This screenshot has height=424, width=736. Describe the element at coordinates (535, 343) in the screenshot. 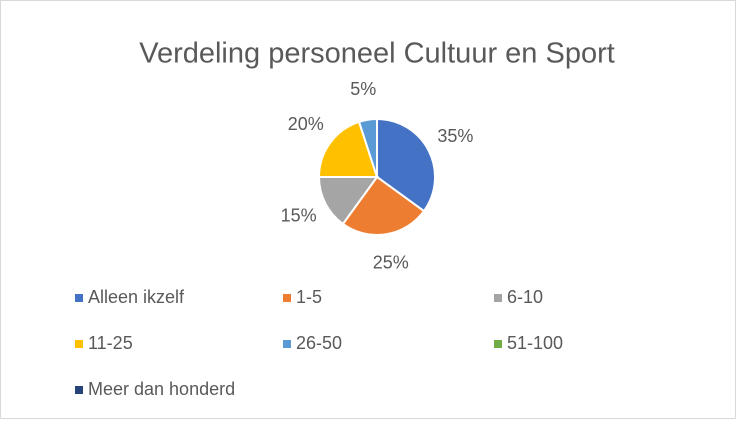

I see `legend-label: 51-100` at that location.